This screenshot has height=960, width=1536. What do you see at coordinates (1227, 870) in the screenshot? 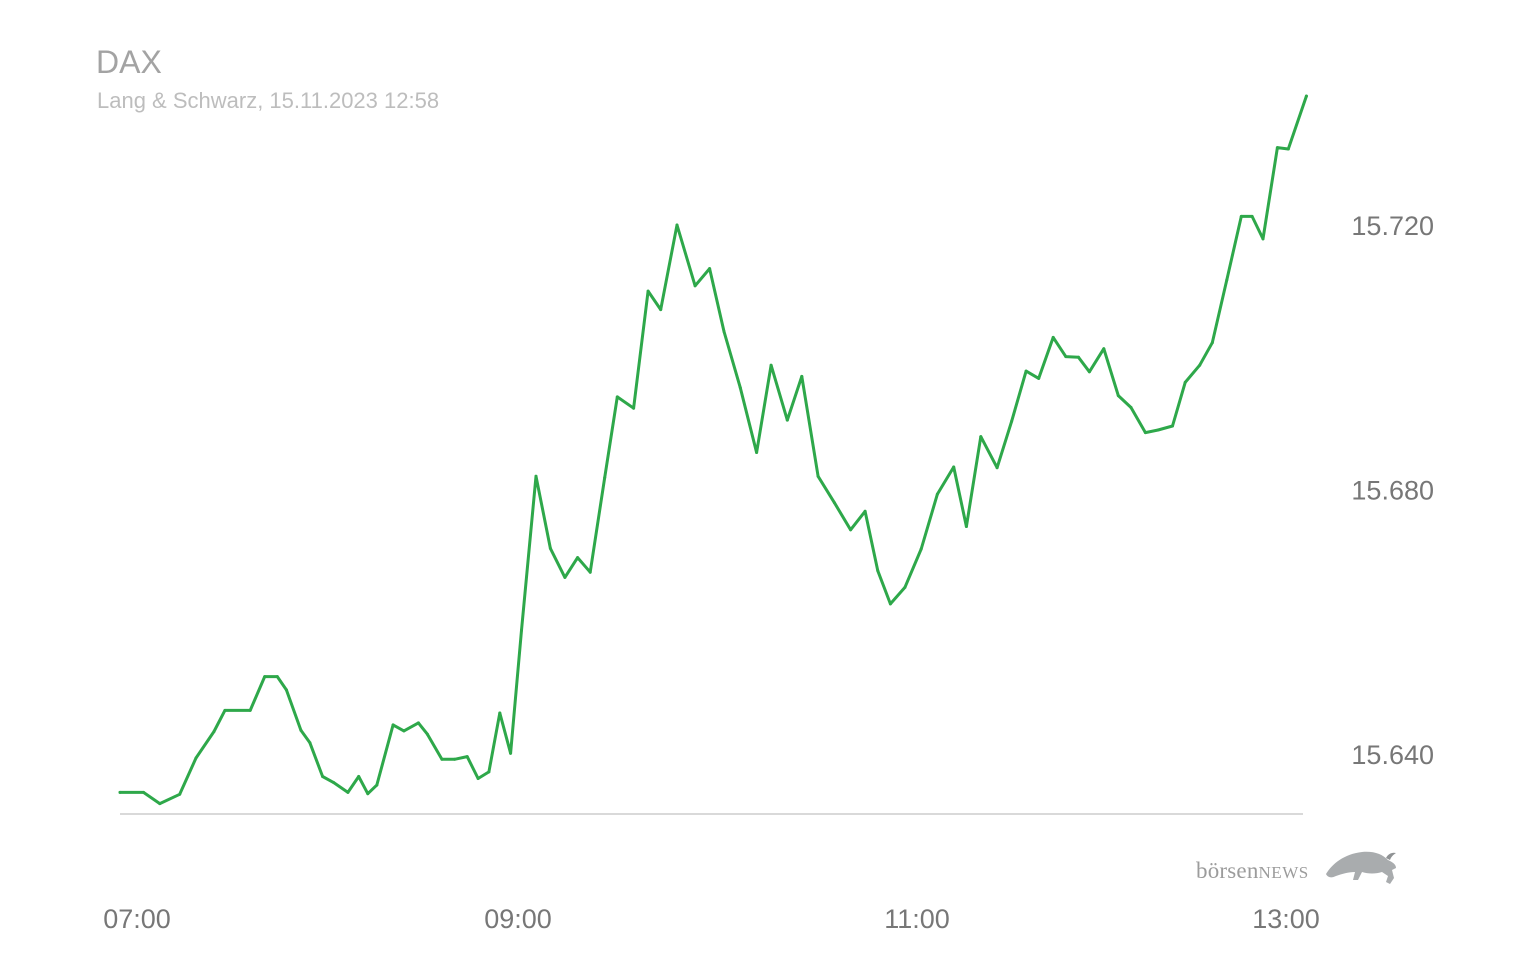
I see `logo-text-lower: börsen` at bounding box center [1227, 870].